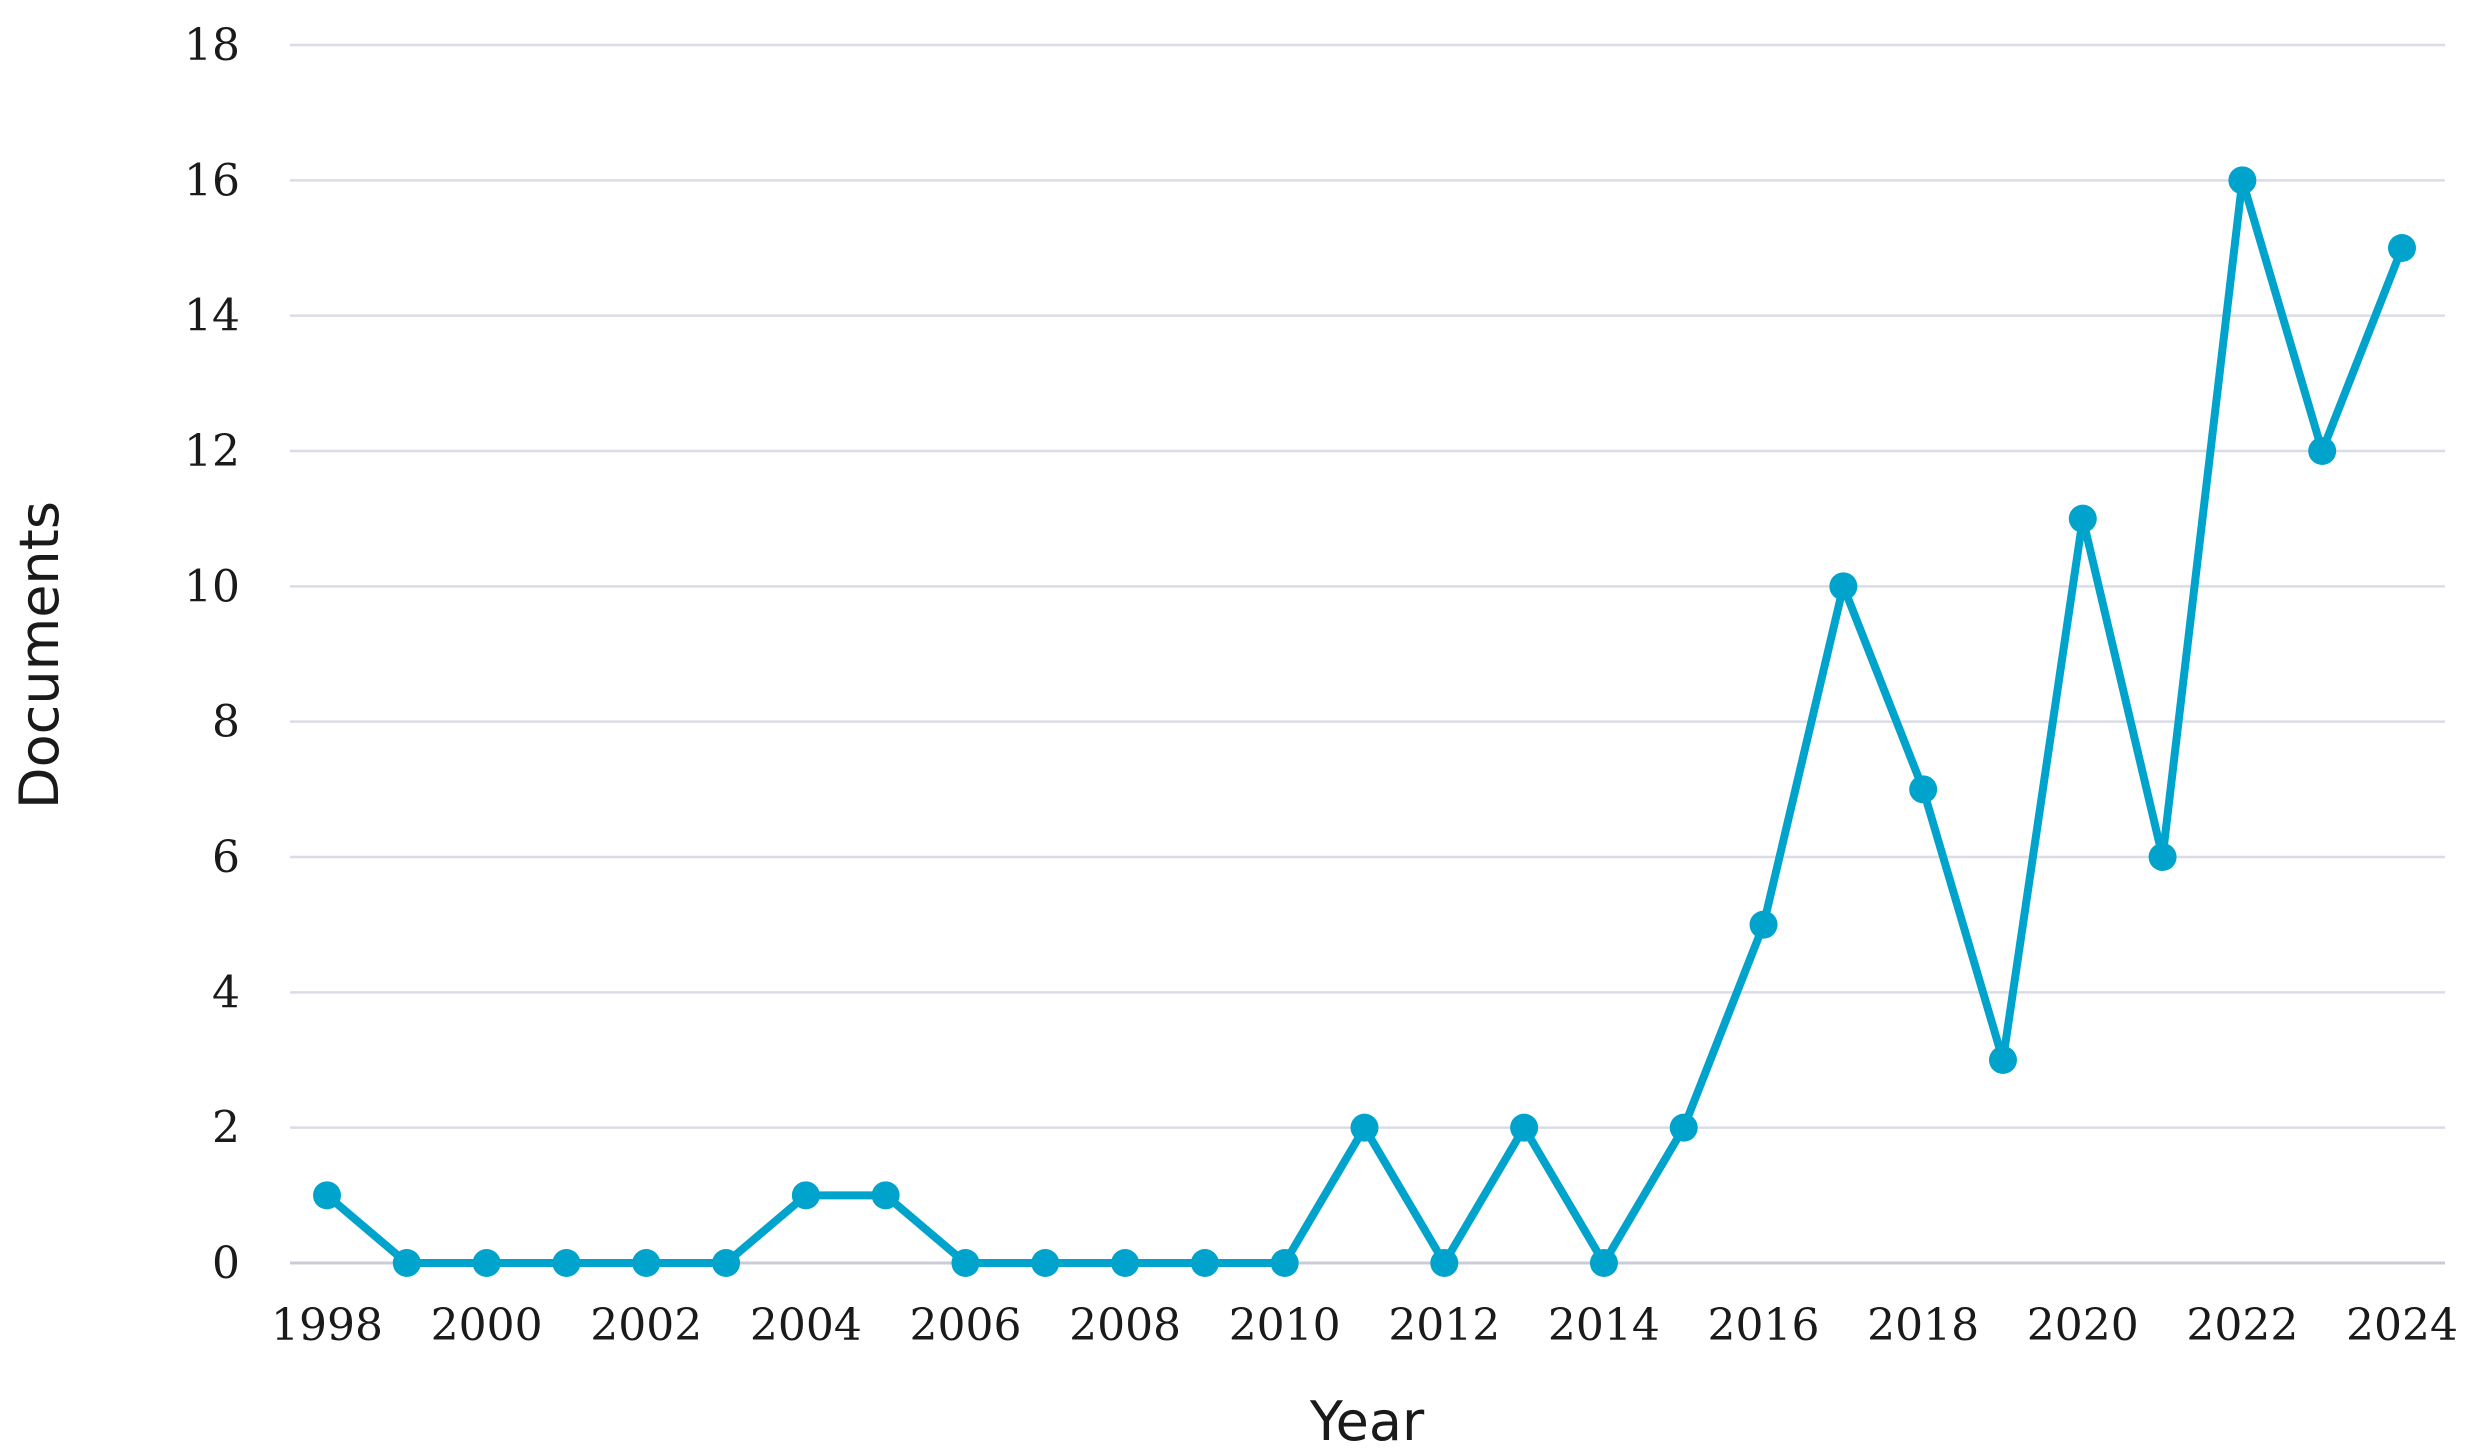 This screenshot has height=1455, width=2466. Describe the element at coordinates (1763, 924) in the screenshot. I see `data-point-2016` at that location.